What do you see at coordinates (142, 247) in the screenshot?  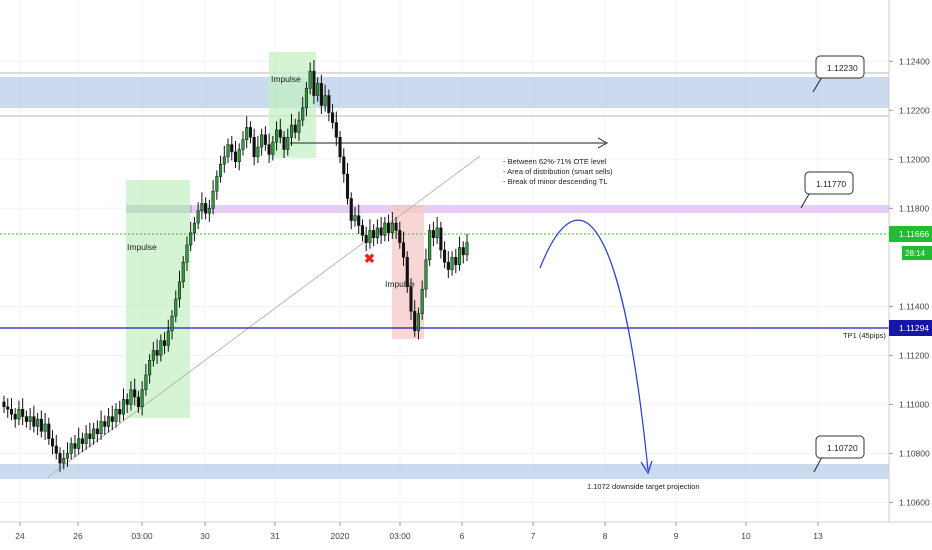 I see `impulse-label-1: Impulse` at bounding box center [142, 247].